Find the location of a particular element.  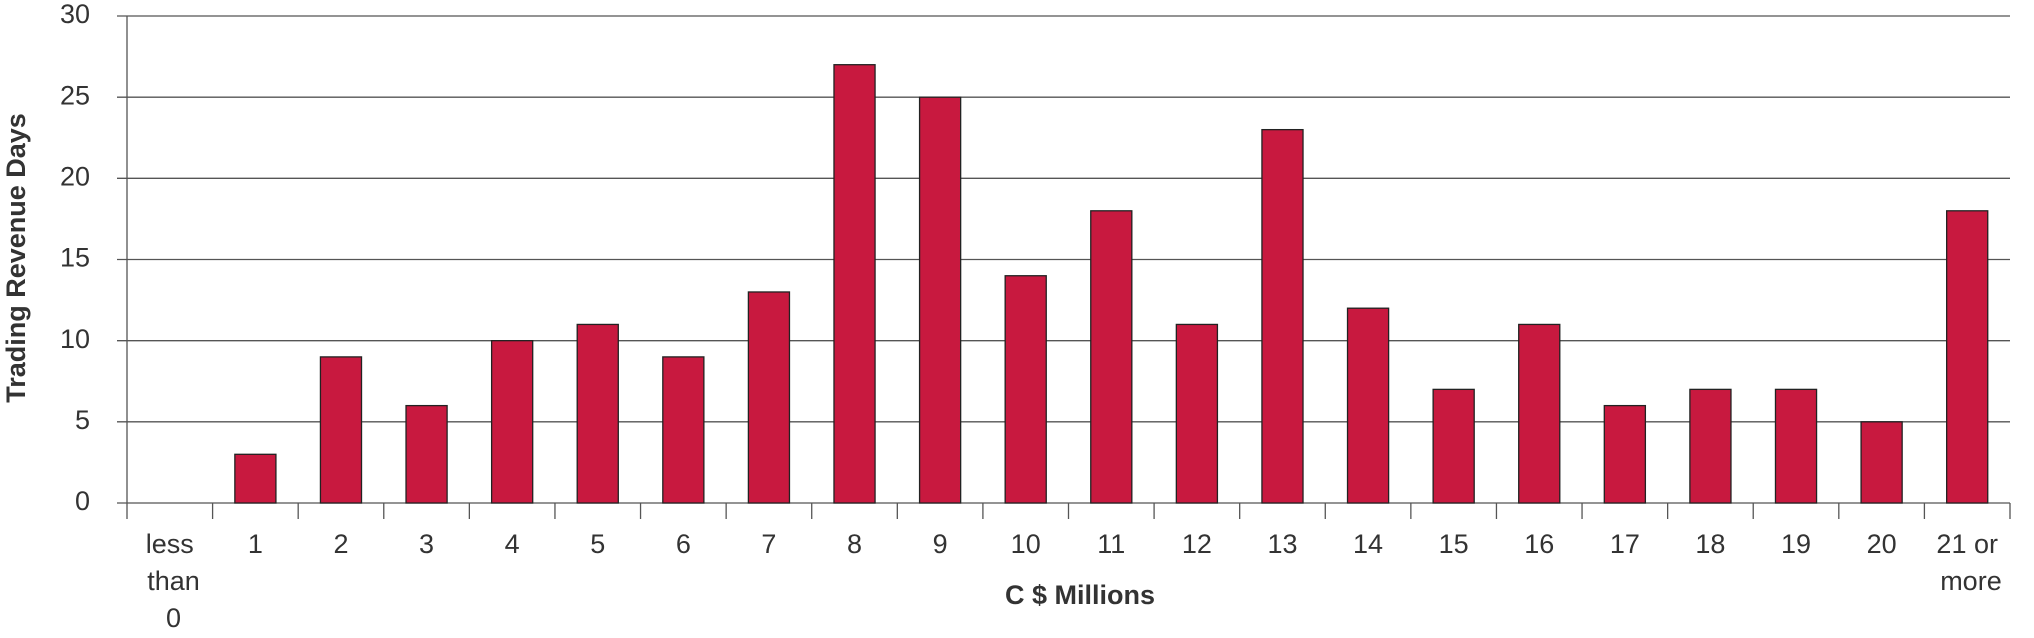

y-tick-label: 10 is located at coordinates (75, 339).